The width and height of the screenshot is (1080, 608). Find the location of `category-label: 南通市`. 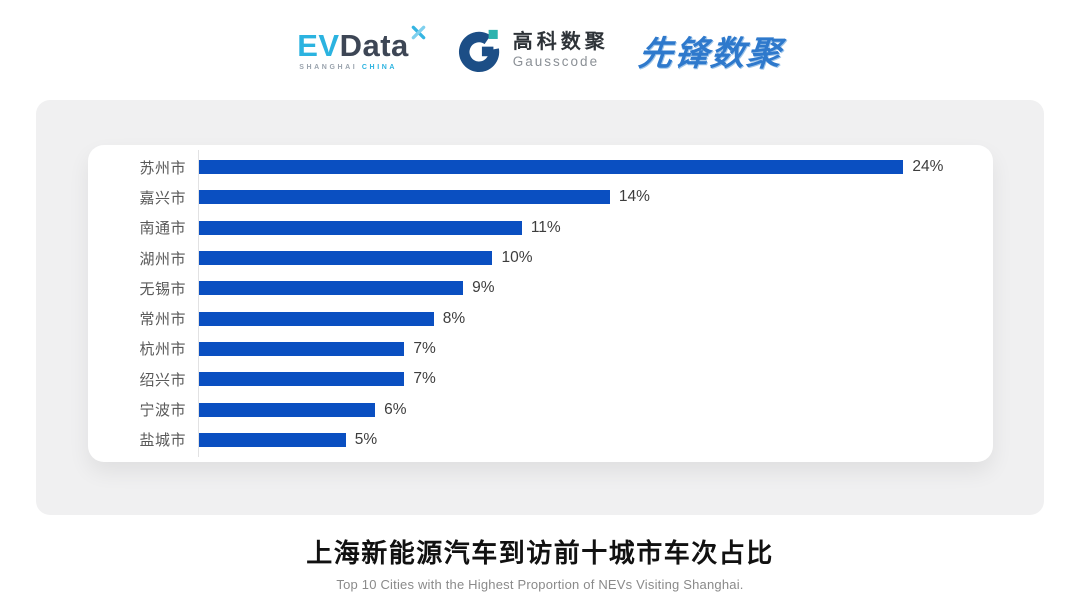

category-label: 南通市 is located at coordinates (162, 229).